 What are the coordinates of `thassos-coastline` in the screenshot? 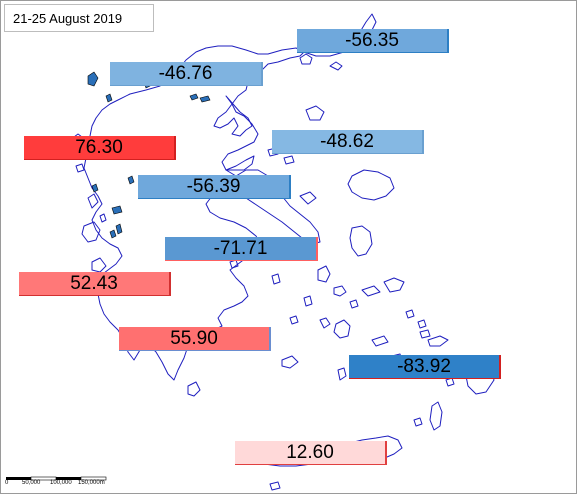 It's located at (306, 59).